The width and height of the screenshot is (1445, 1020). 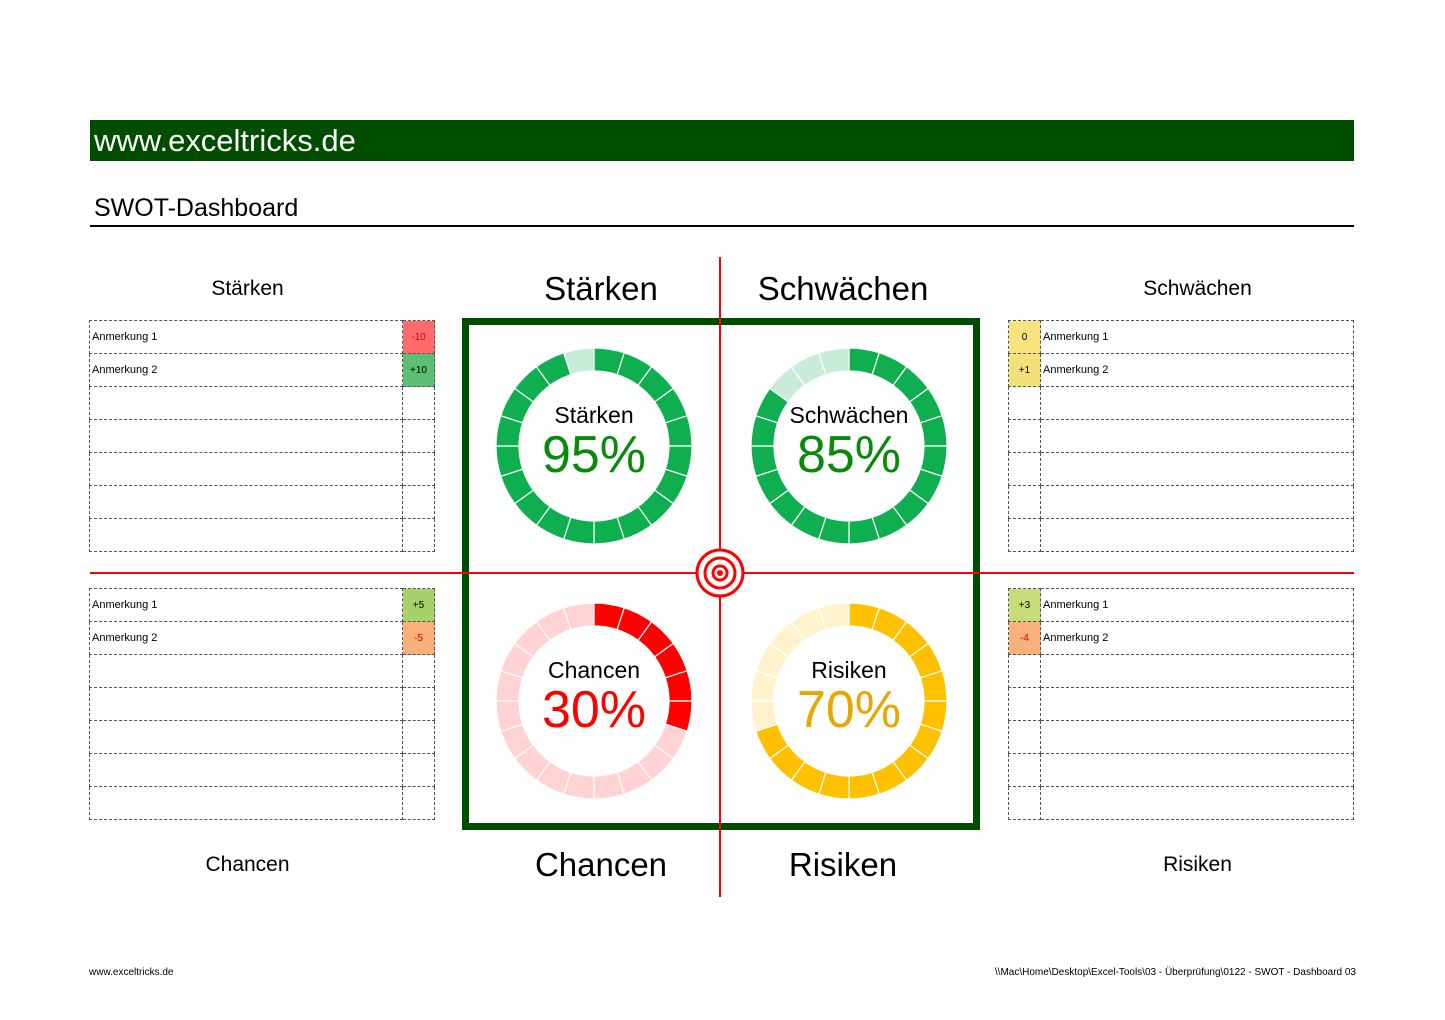 What do you see at coordinates (196, 208) in the screenshot?
I see `page-title: SWOT-Dashboard` at bounding box center [196, 208].